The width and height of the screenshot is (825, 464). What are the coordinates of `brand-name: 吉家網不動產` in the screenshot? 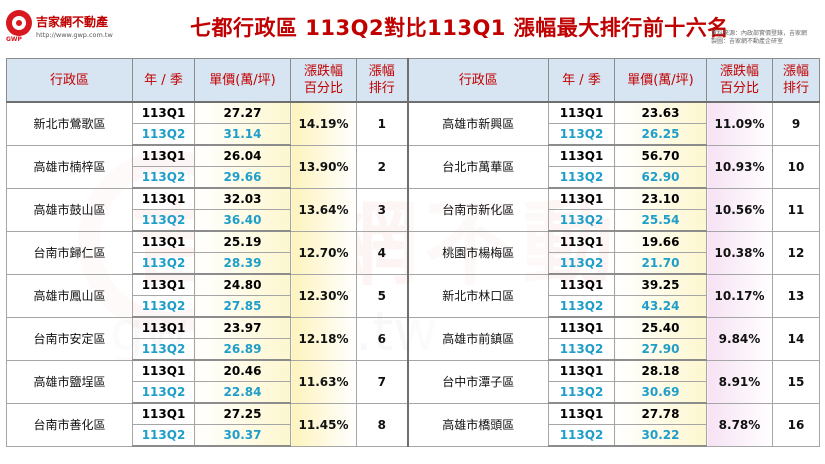 It's located at (72, 22).